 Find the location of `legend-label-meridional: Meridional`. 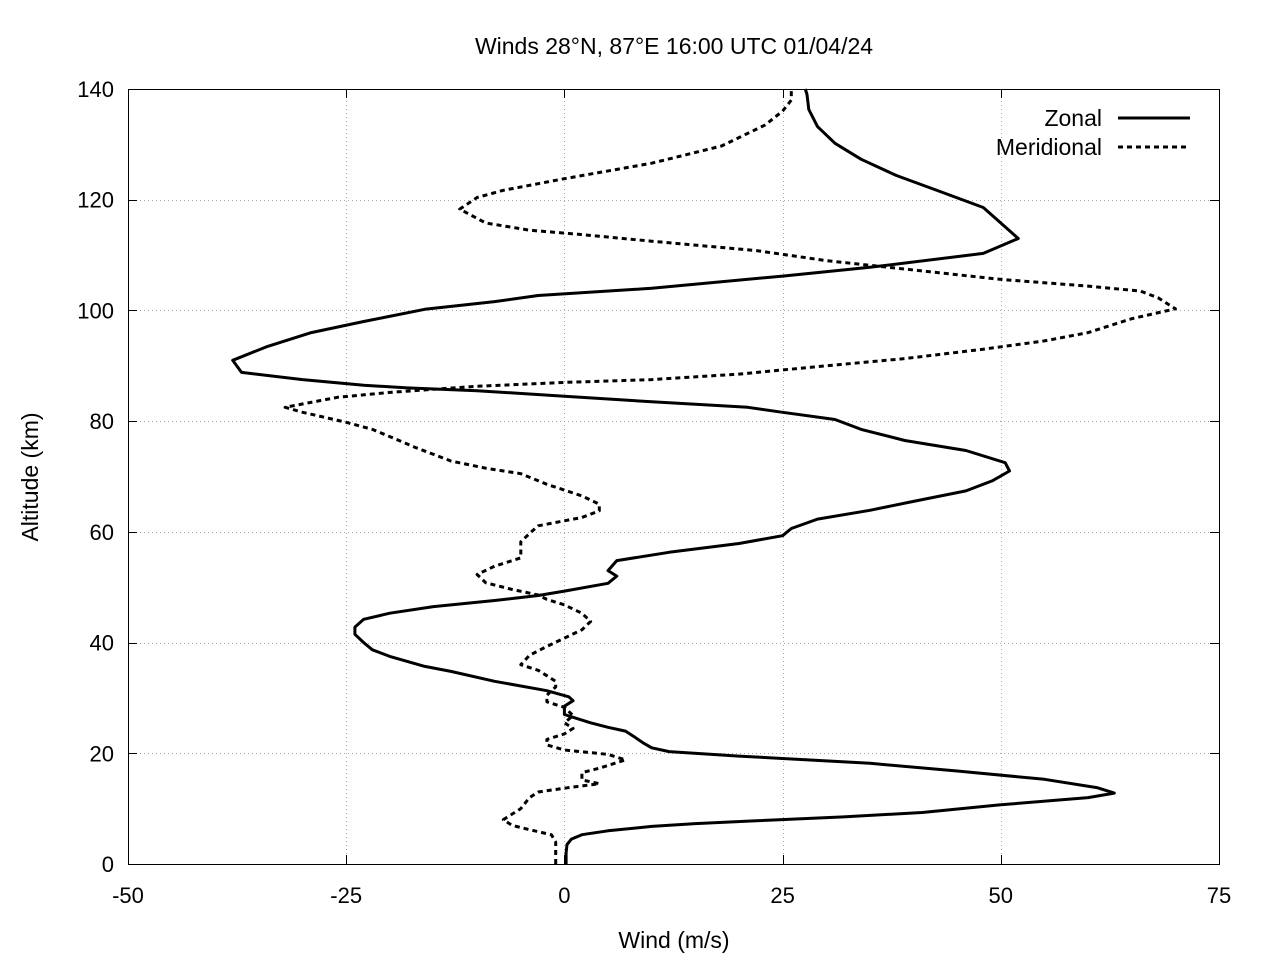

legend-label-meridional: Meridional is located at coordinates (1049, 147).